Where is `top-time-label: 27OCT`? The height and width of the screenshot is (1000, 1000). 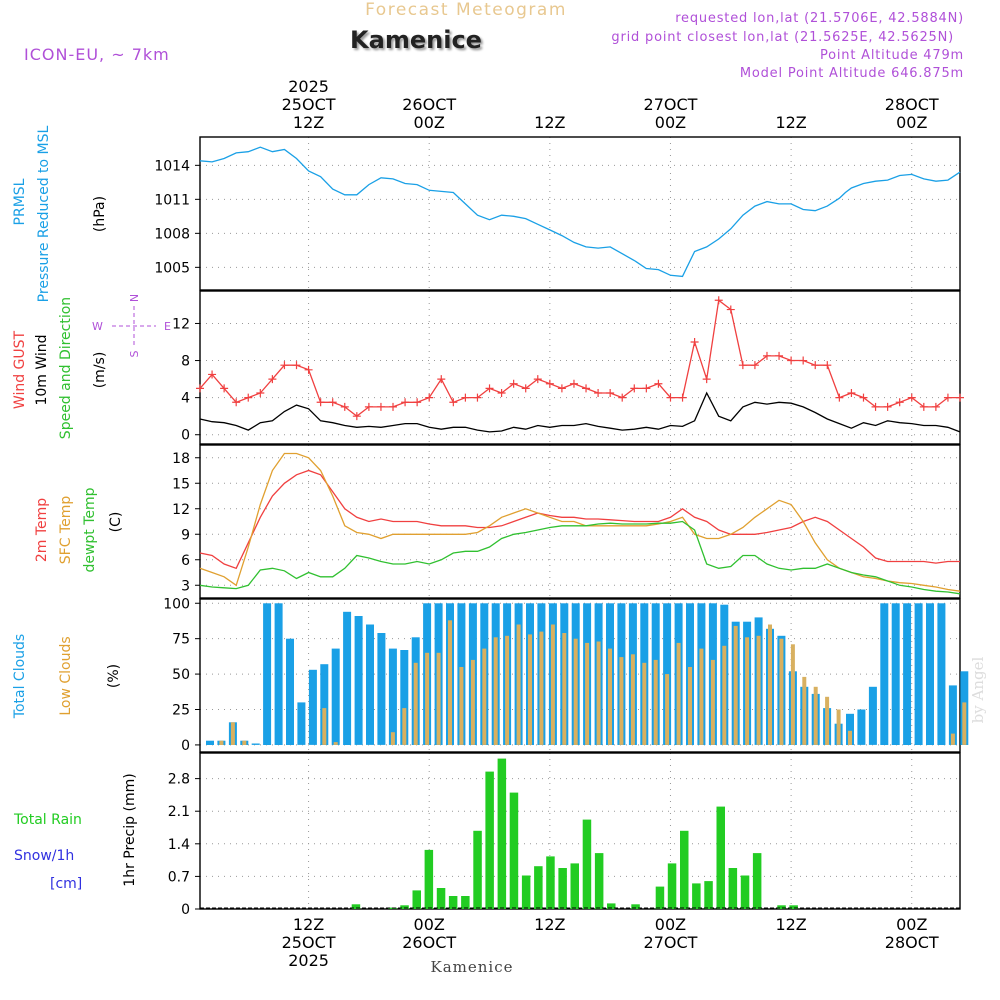 top-time-label: 27OCT is located at coordinates (671, 104).